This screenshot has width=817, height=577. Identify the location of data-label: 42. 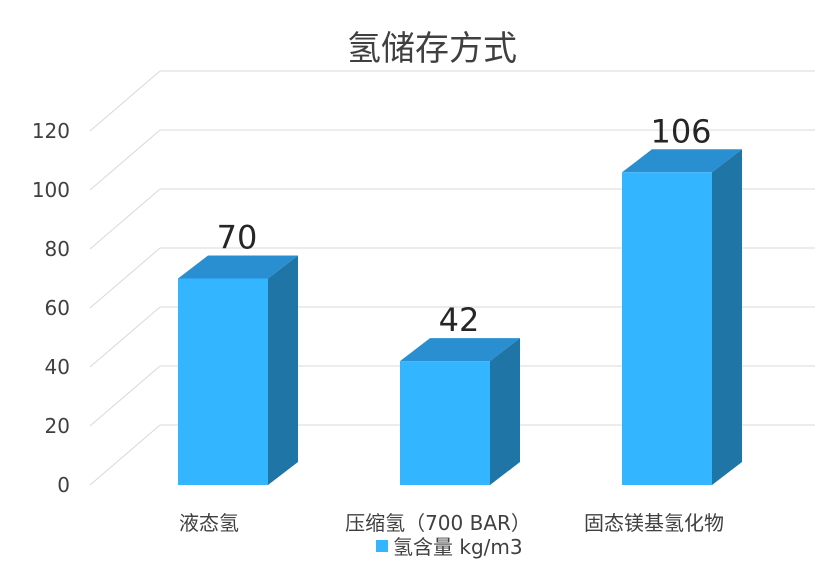
(459, 320).